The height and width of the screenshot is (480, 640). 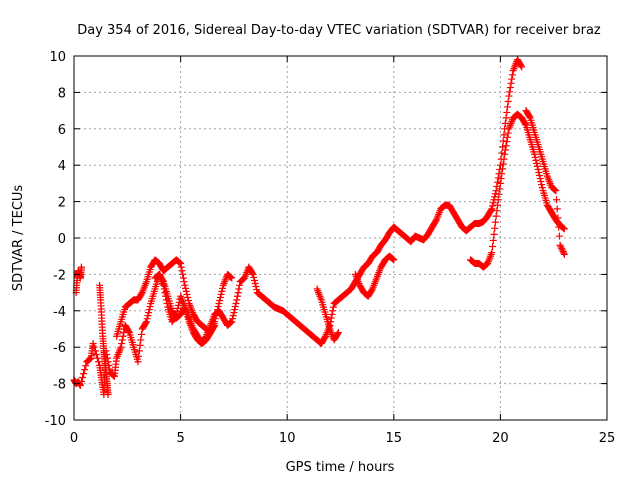 I want to click on x-tick-label: 5, so click(x=180, y=438).